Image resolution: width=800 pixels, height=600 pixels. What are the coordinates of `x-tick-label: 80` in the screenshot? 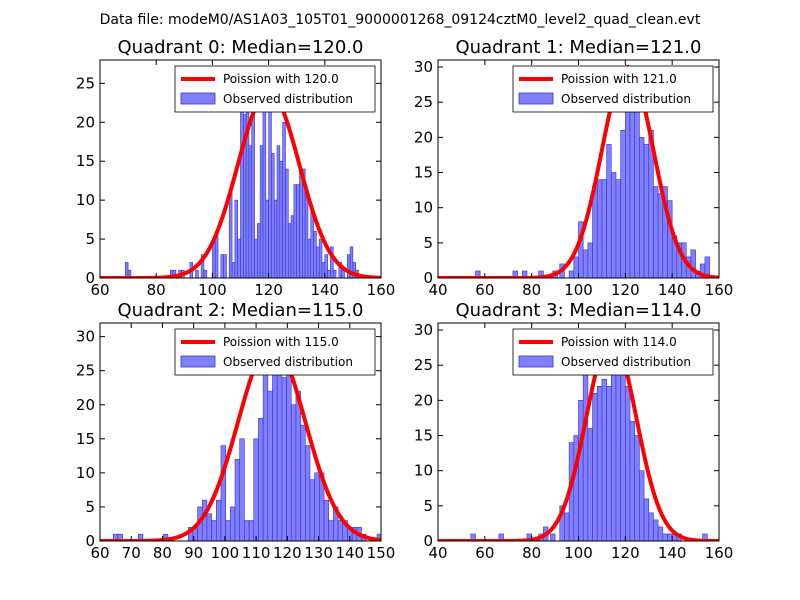 It's located at (156, 290).